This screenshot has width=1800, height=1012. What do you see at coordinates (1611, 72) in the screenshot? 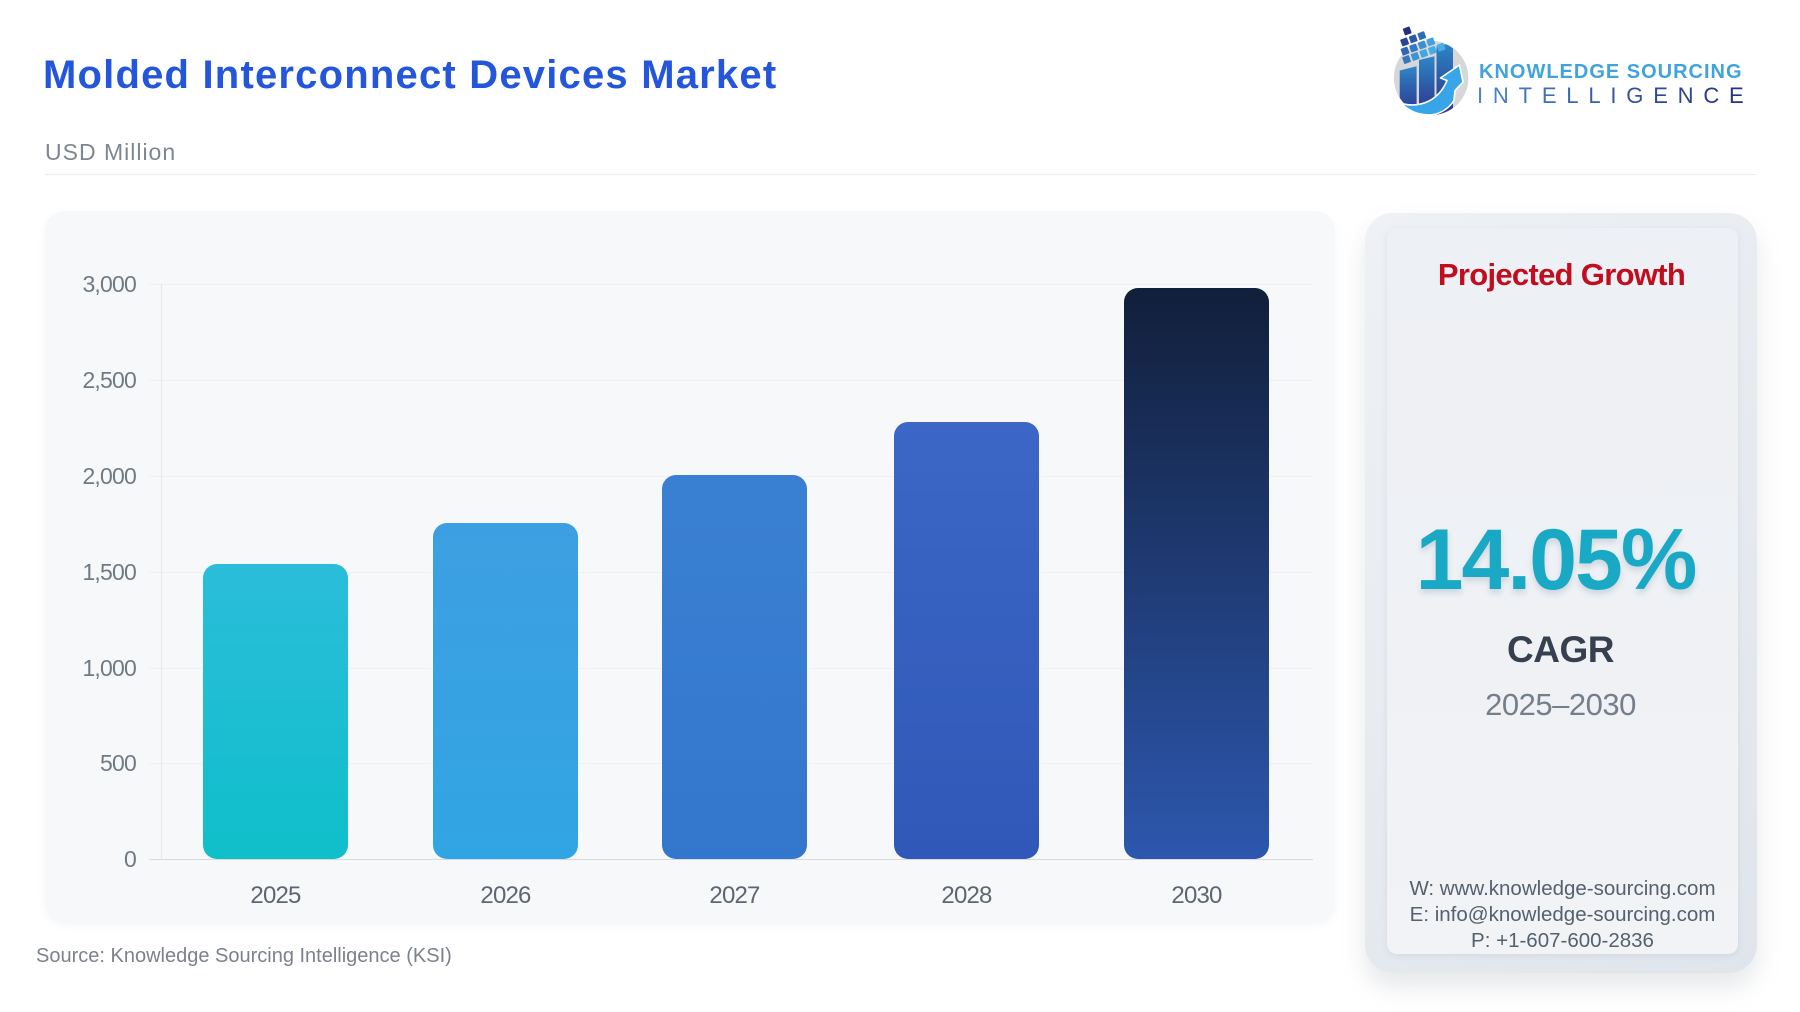
I see `svg-text: KNOWLEDGE SOURCING` at bounding box center [1611, 72].